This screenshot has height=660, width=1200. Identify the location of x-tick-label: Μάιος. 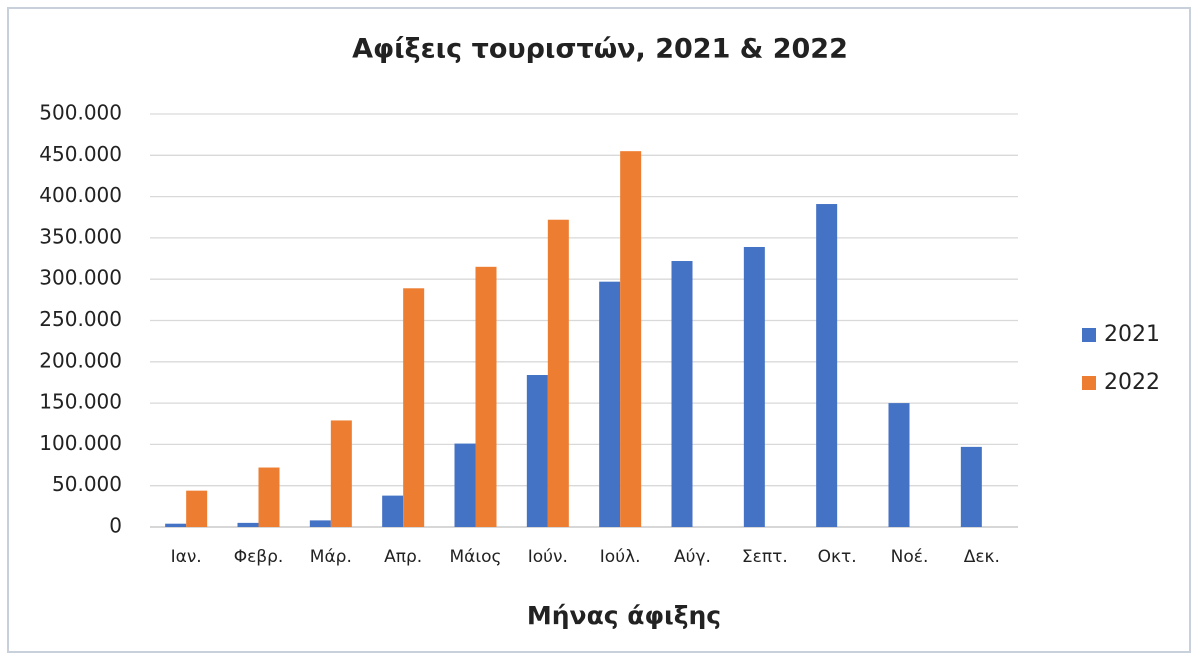
(475, 557).